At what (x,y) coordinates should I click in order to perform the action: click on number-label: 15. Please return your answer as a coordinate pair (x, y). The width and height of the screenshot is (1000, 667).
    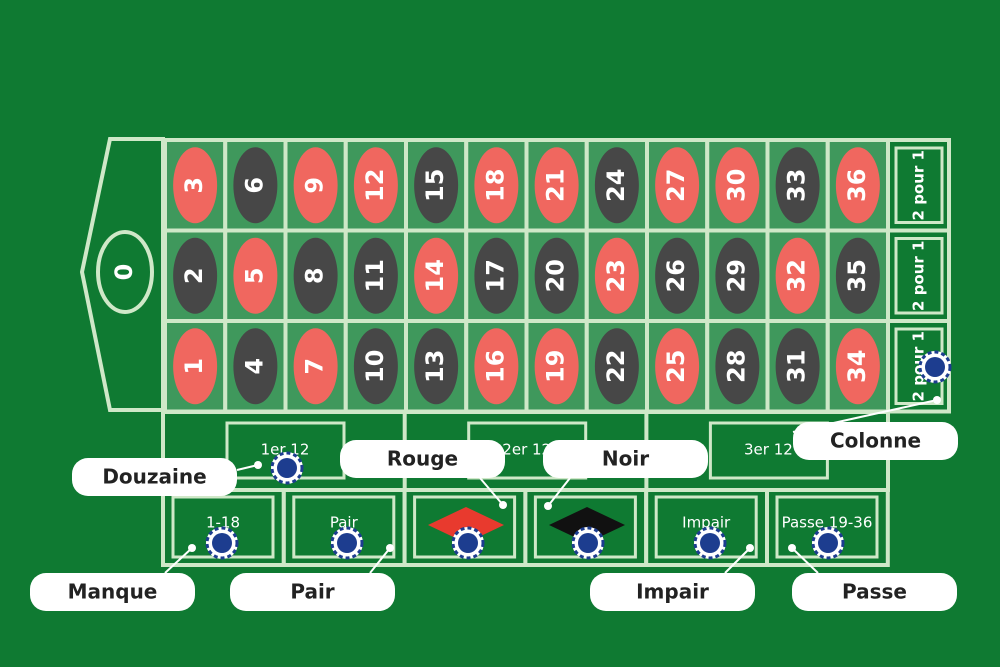
    Looking at the image, I should click on (435, 185).